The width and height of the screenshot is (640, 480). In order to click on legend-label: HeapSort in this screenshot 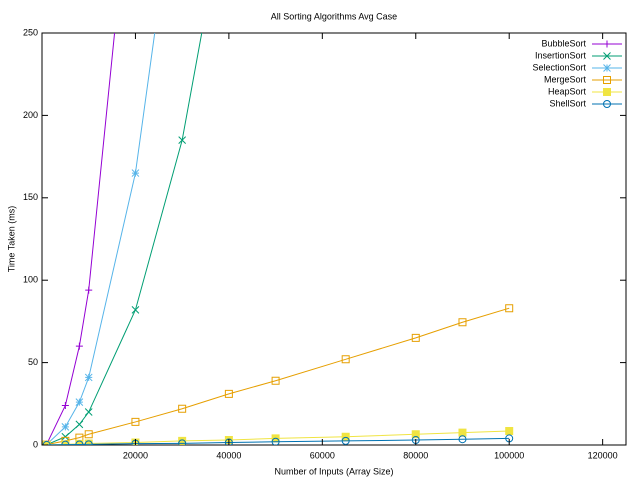, I will do `click(567, 91)`.